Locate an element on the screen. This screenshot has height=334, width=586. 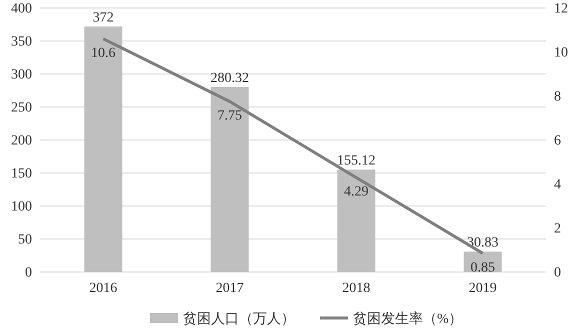
data-label: 10.6 is located at coordinates (103, 53).